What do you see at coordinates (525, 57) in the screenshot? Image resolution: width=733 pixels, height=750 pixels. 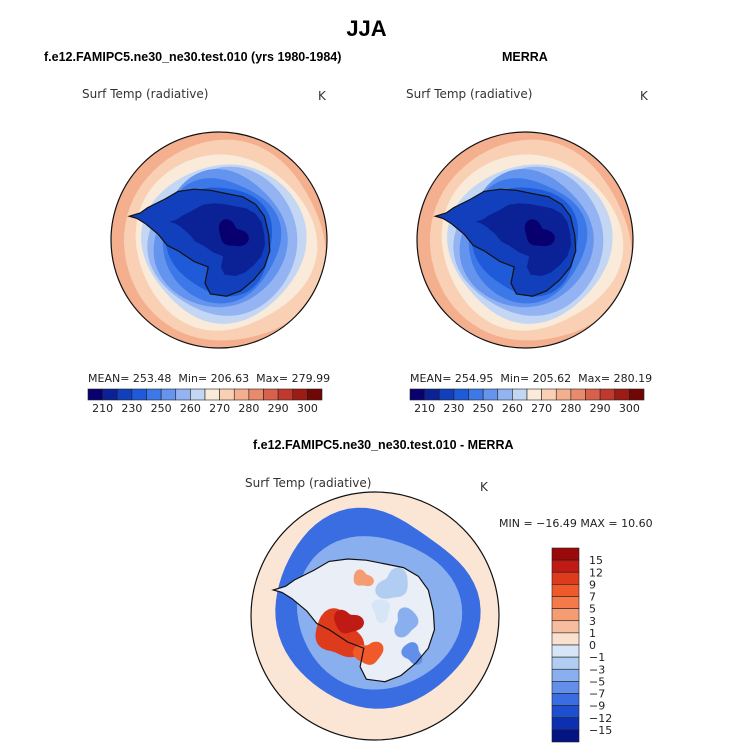 I see `panel-2-title: MERRA` at bounding box center [525, 57].